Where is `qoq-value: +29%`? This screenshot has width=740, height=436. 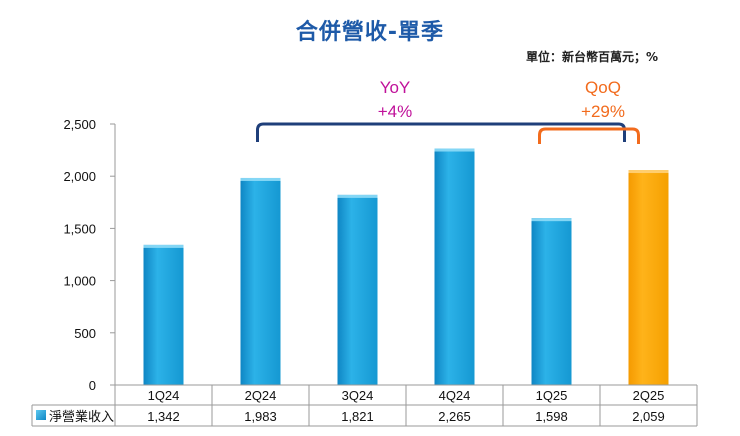 qoq-value: +29% is located at coordinates (603, 111).